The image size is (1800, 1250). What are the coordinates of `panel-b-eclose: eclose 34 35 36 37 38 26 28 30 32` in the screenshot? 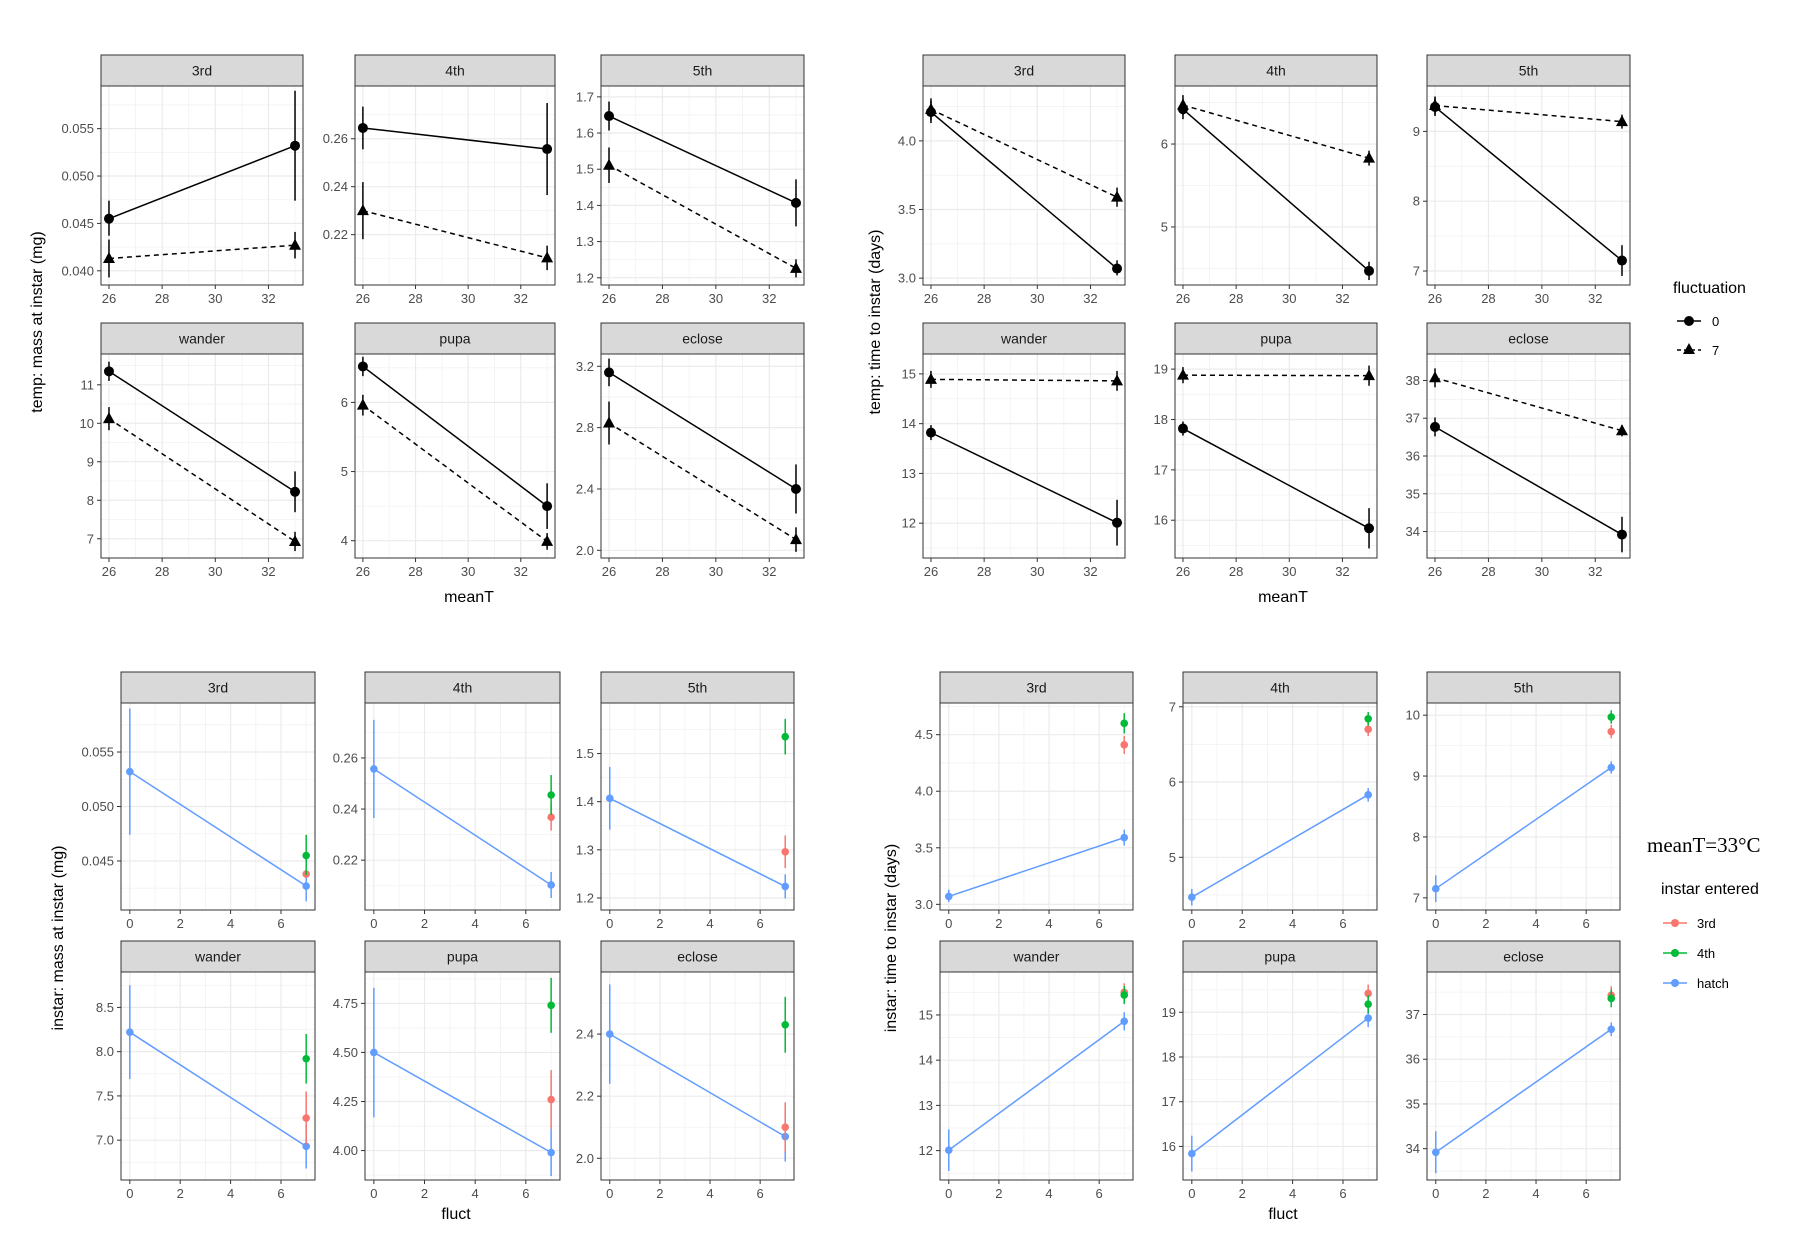 It's located at (1518, 450).